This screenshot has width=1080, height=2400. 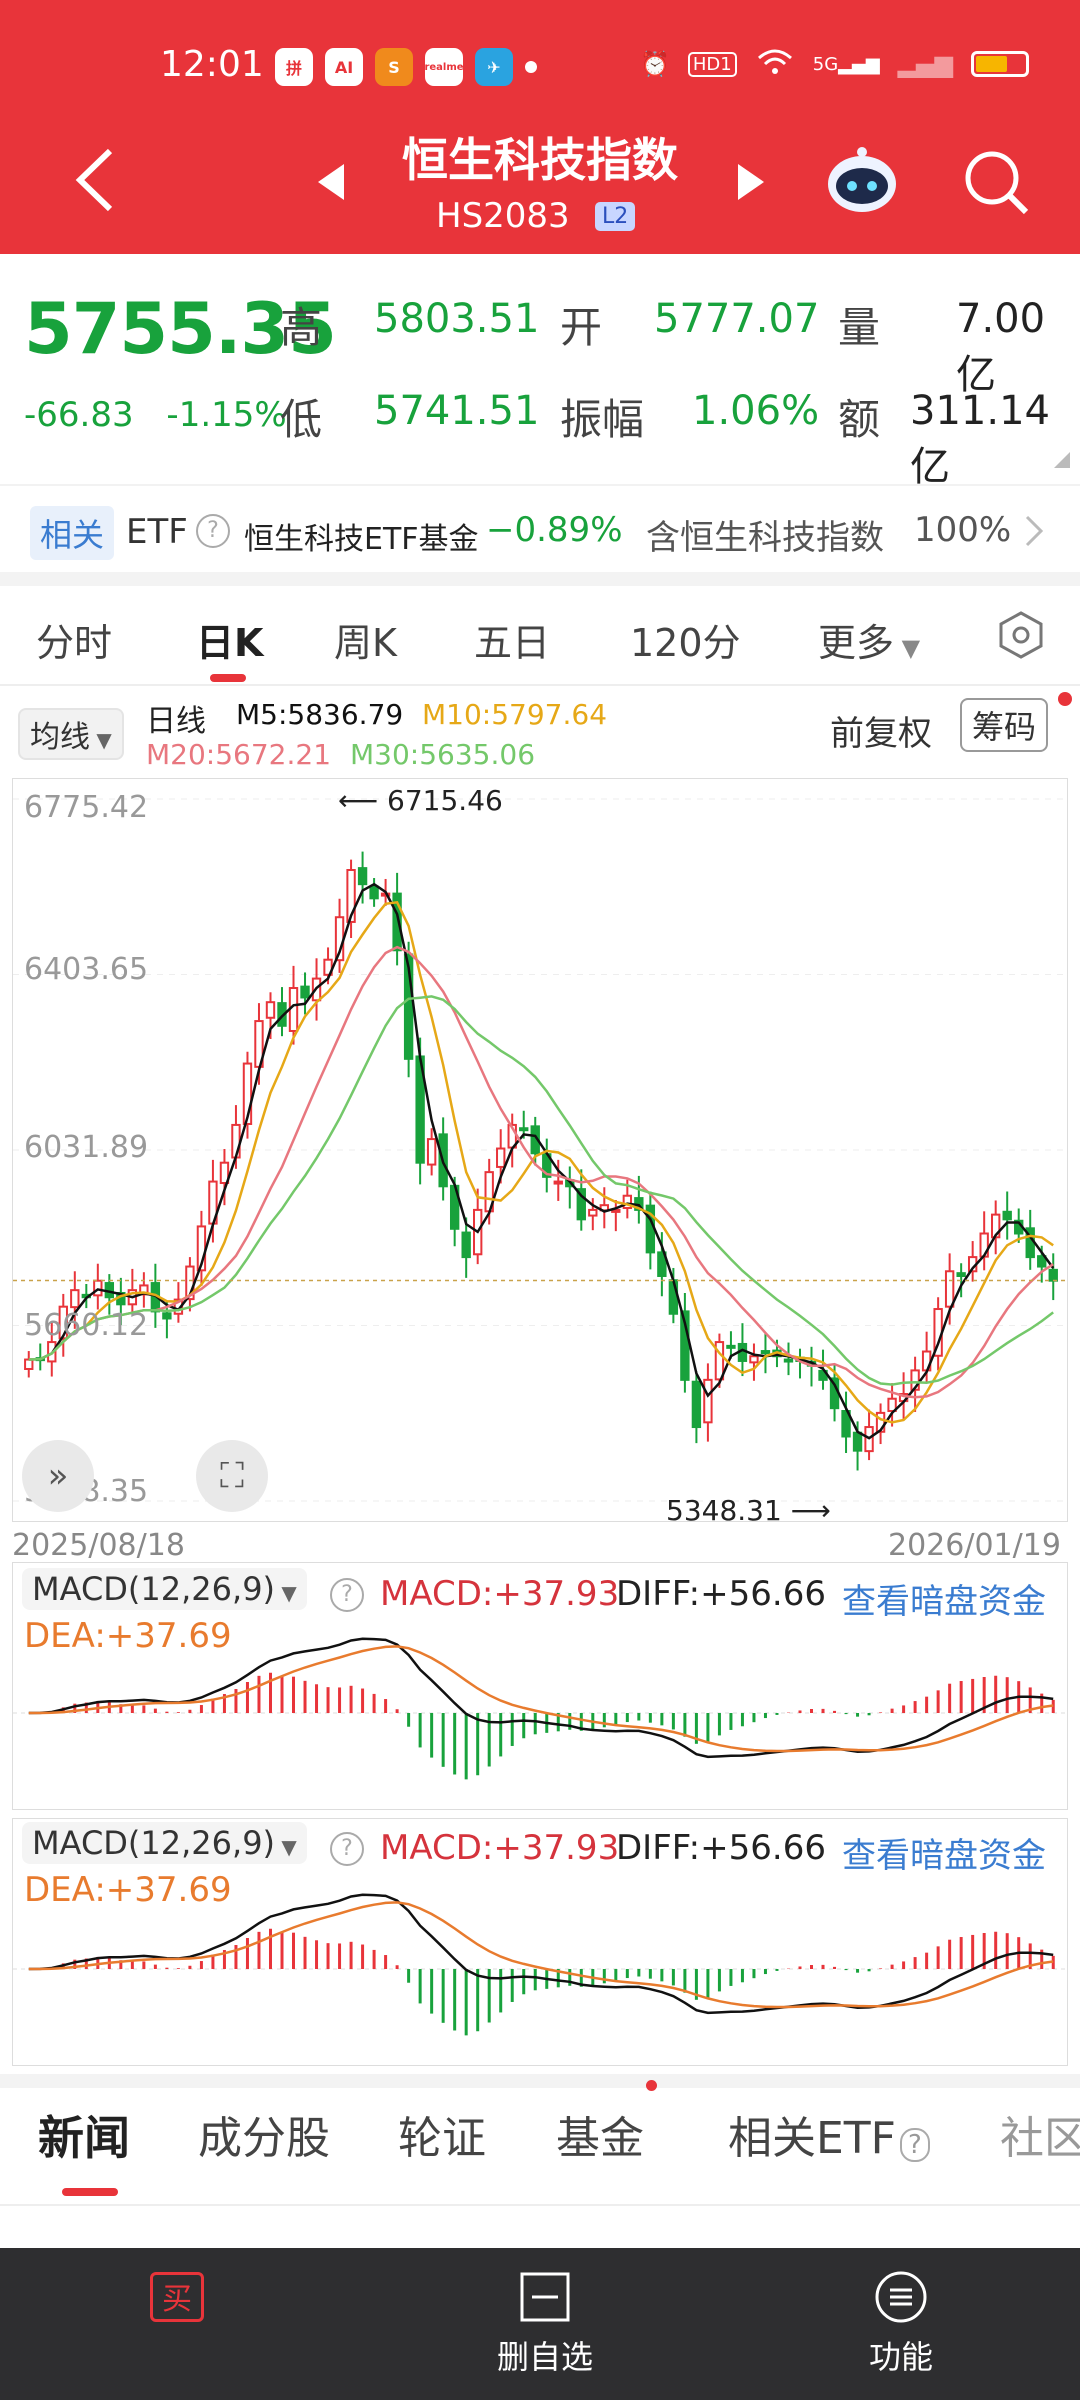 I want to click on macd-1-link: 查看暗盘资金, so click(x=944, y=1602).